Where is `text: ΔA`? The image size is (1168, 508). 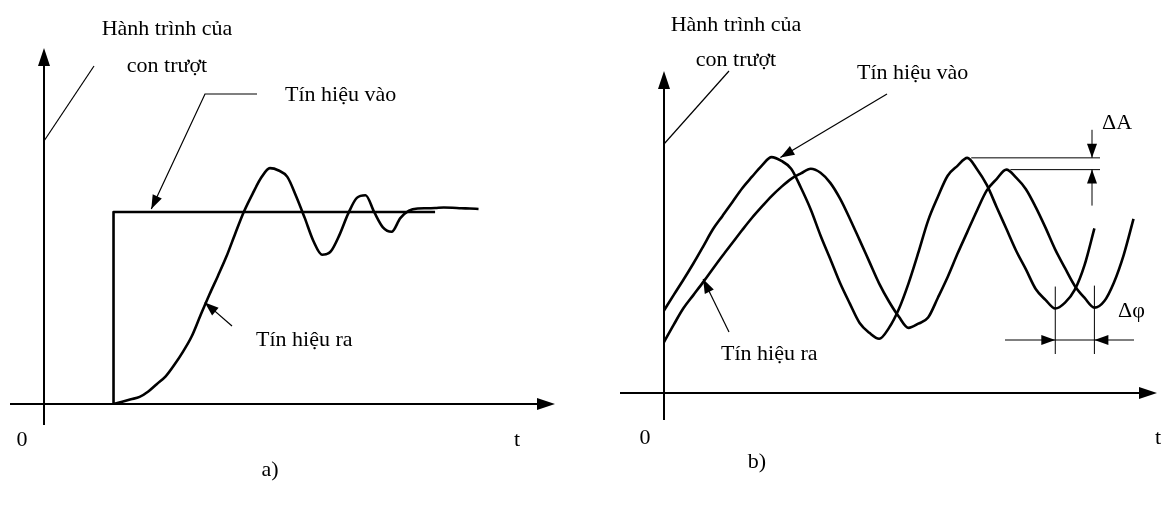 text: ΔA is located at coordinates (1117, 121).